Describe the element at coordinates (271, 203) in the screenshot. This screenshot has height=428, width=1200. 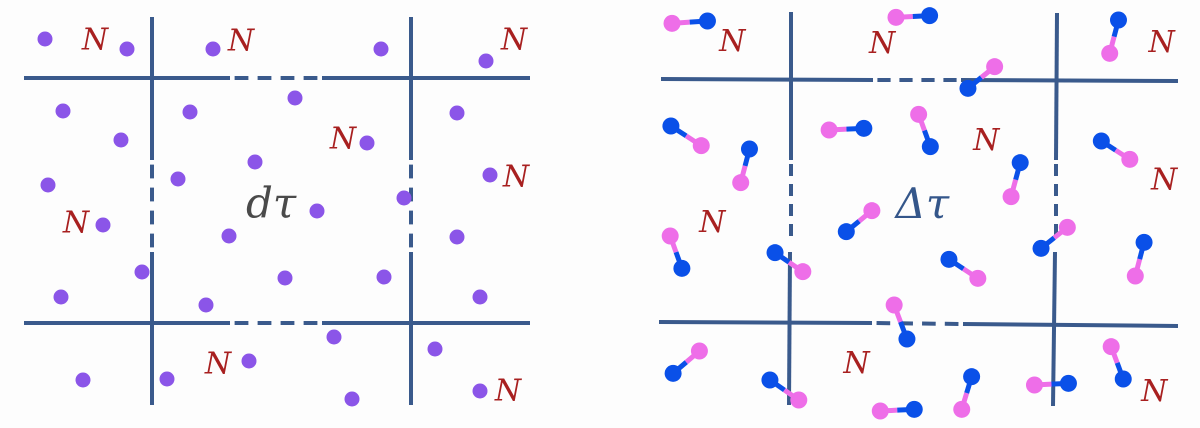
I see `volume-element-label: dτ` at that location.